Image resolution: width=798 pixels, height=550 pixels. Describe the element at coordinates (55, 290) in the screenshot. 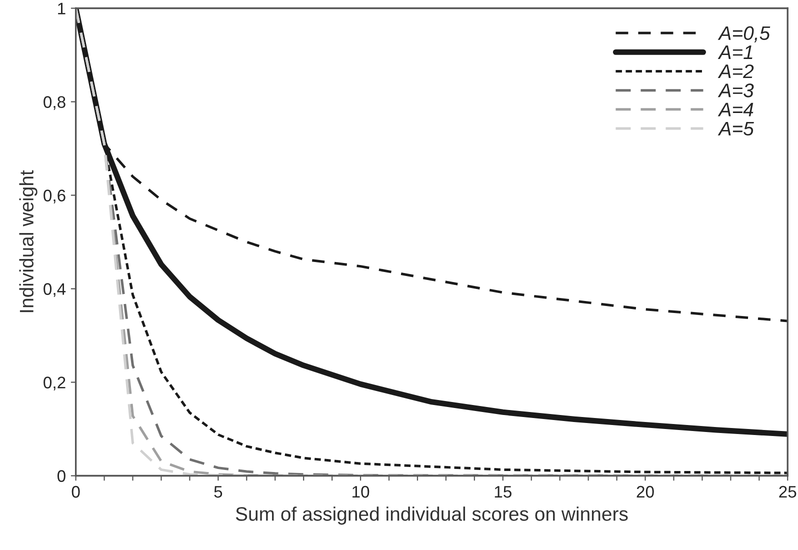

I see `y-tick-label: 0,4` at that location.